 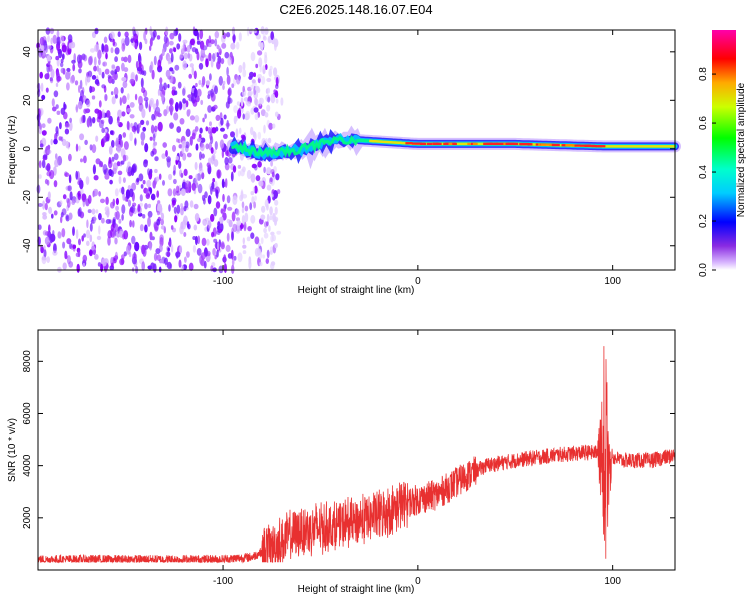 What do you see at coordinates (27, 413) in the screenshot?
I see `y-tick-label: 6000` at bounding box center [27, 413].